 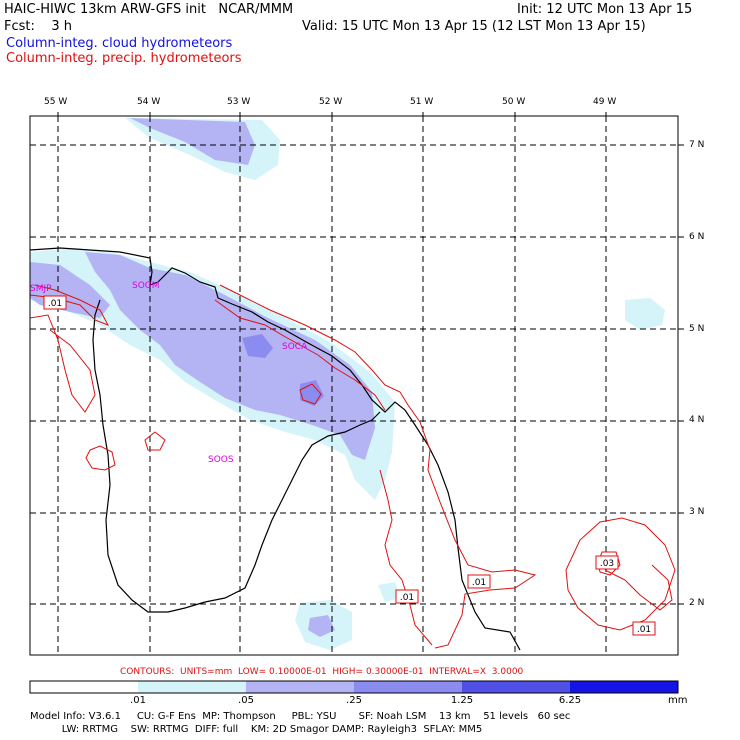 What do you see at coordinates (697, 420) in the screenshot?
I see `lat-label: 4 N` at bounding box center [697, 420].